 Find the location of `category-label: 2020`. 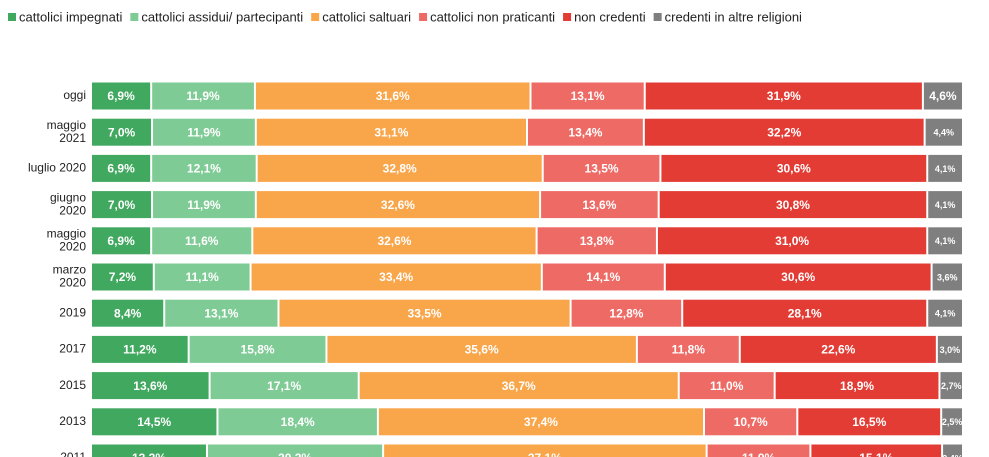

category-label: 2020 is located at coordinates (72, 246).